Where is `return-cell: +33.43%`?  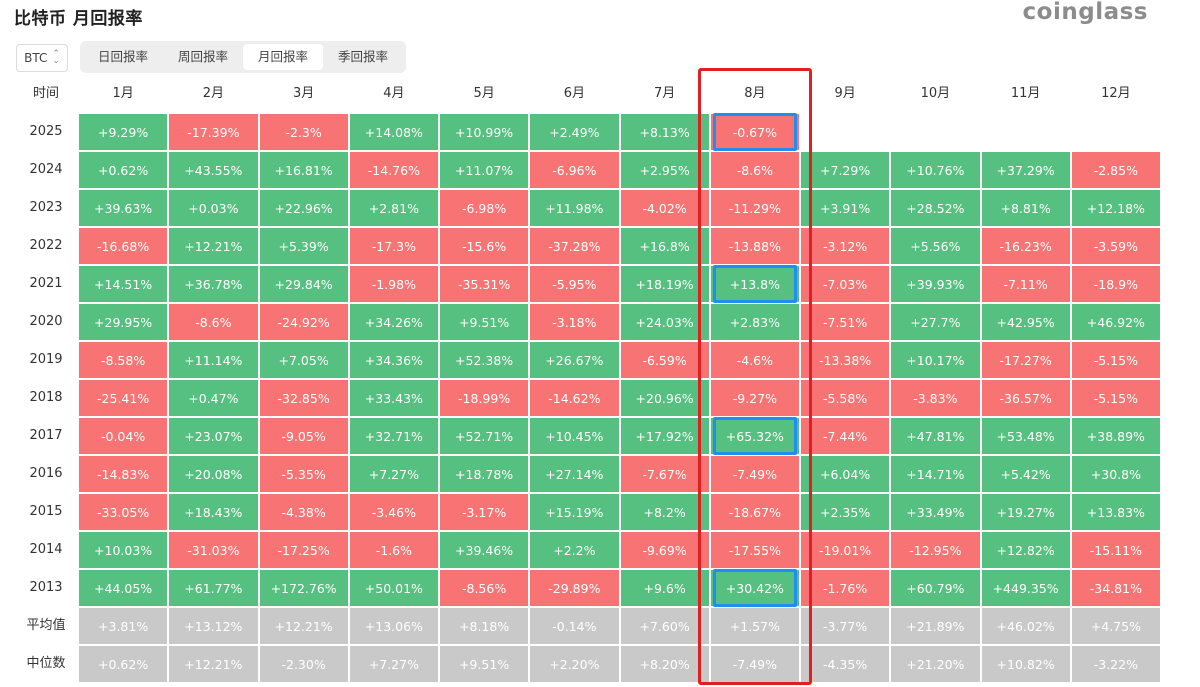
return-cell: +33.43% is located at coordinates (393, 398).